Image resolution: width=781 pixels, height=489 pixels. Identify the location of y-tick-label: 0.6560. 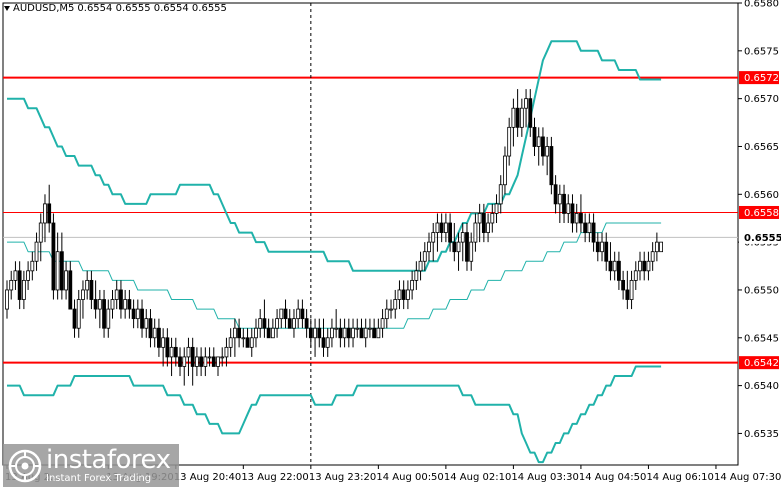
(761, 195).